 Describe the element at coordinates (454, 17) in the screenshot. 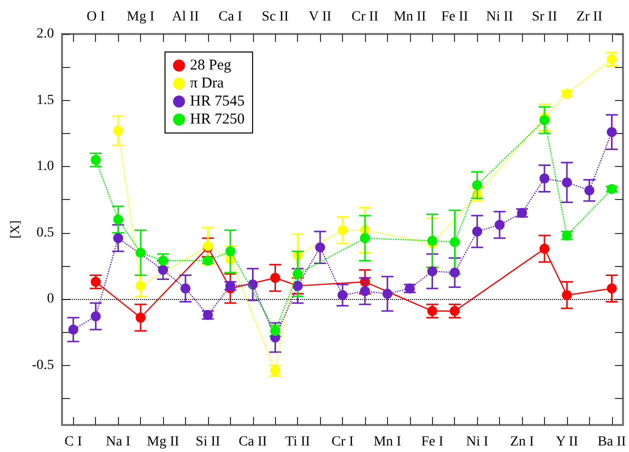

I see `x-tick-label: Fe II` at that location.